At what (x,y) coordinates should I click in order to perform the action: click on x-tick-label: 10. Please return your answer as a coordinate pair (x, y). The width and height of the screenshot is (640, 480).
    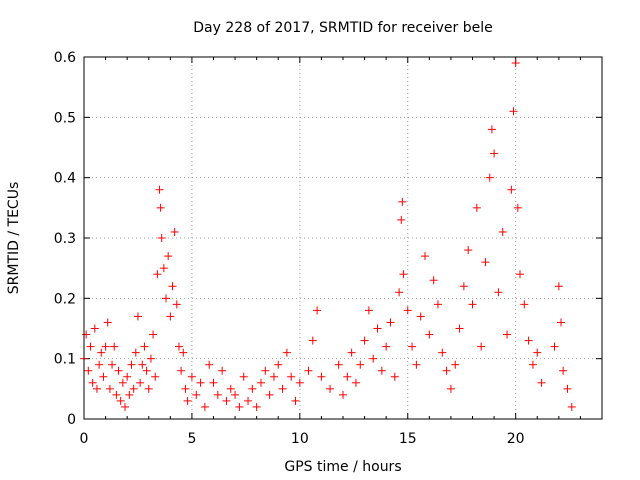
    Looking at the image, I should click on (300, 439).